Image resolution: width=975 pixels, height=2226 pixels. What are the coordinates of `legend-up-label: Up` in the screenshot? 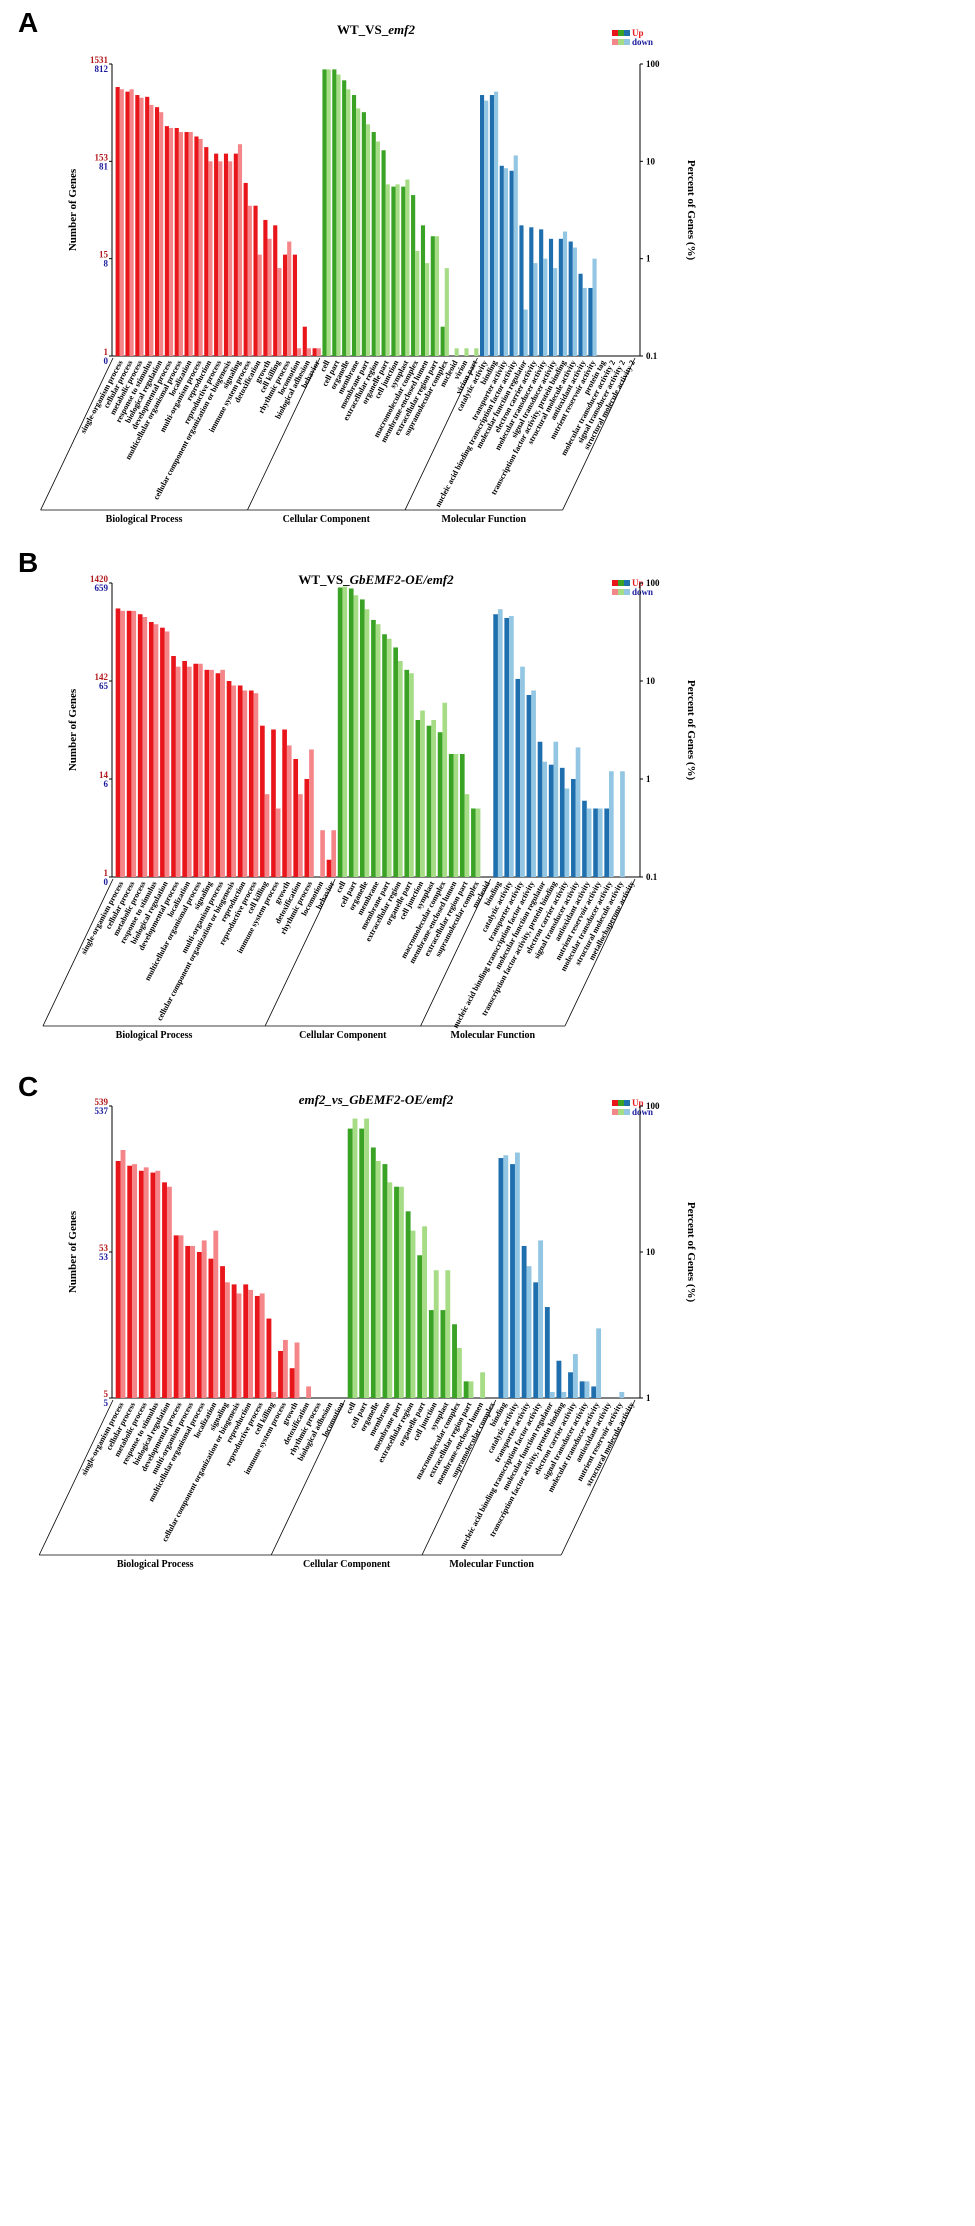 It's located at (638, 1103).